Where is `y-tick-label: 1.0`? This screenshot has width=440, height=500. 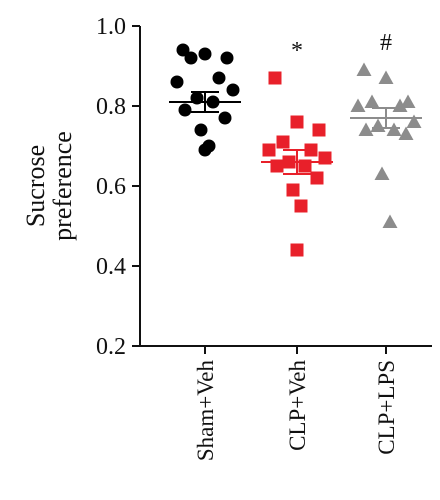 y-tick-label: 1.0 is located at coordinates (111, 27).